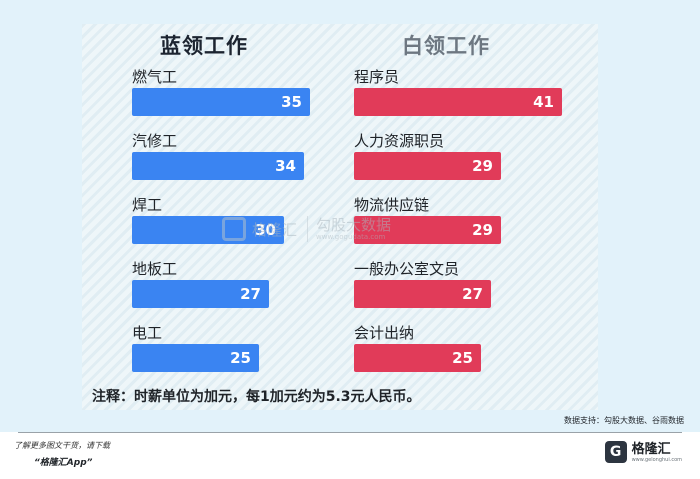 This screenshot has height=479, width=700. Describe the element at coordinates (63, 463) in the screenshot. I see `footer-app-name: “格隆汇App”` at that location.